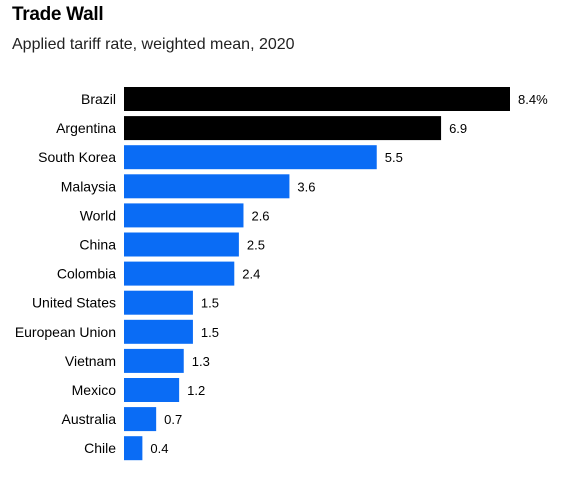  I want to click on bar-south-korea, so click(250, 157).